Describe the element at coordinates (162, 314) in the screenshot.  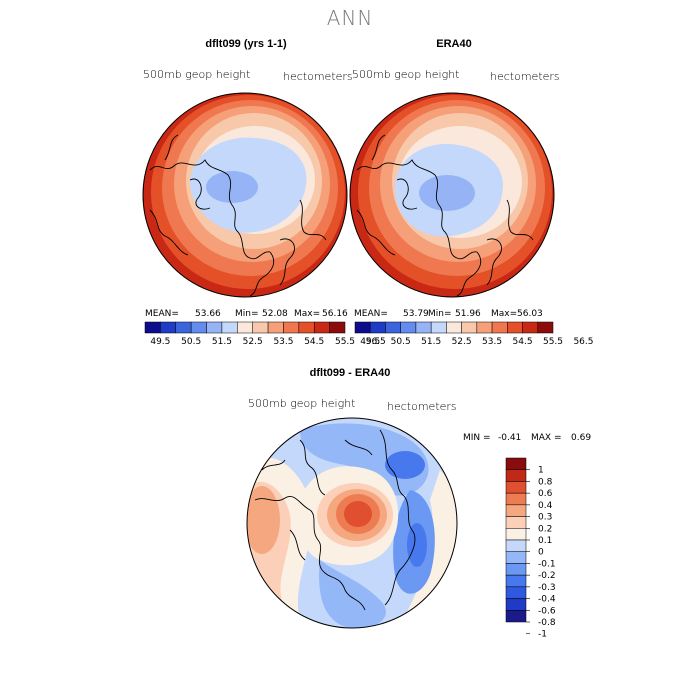
I see `panel1-mean-label: MEAN=` at that location.